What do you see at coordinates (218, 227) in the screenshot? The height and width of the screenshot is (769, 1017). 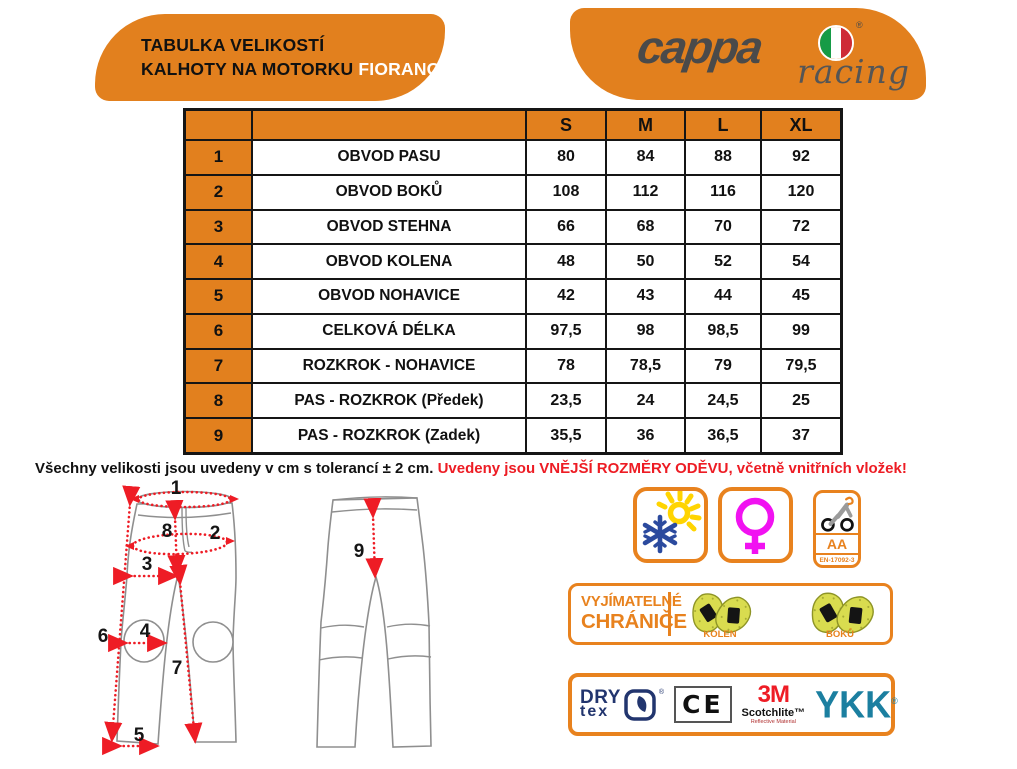 I see `row-num: 3` at bounding box center [218, 227].